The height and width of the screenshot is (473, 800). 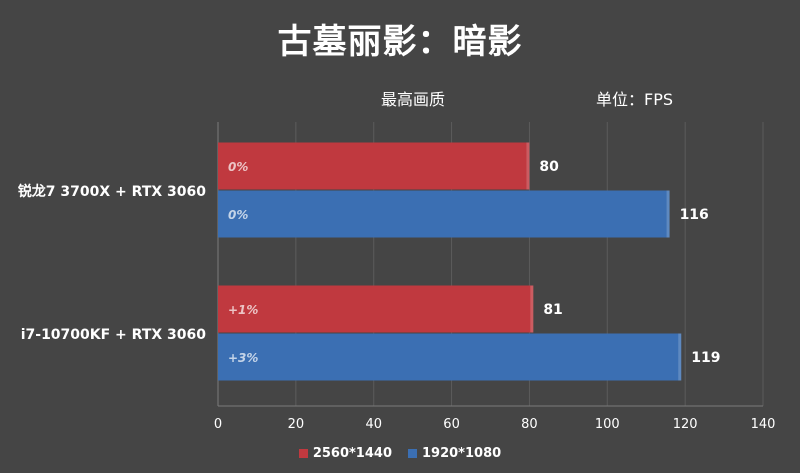 What do you see at coordinates (462, 453) in the screenshot?
I see `legend-label-series-2: 1920*1080` at bounding box center [462, 453].